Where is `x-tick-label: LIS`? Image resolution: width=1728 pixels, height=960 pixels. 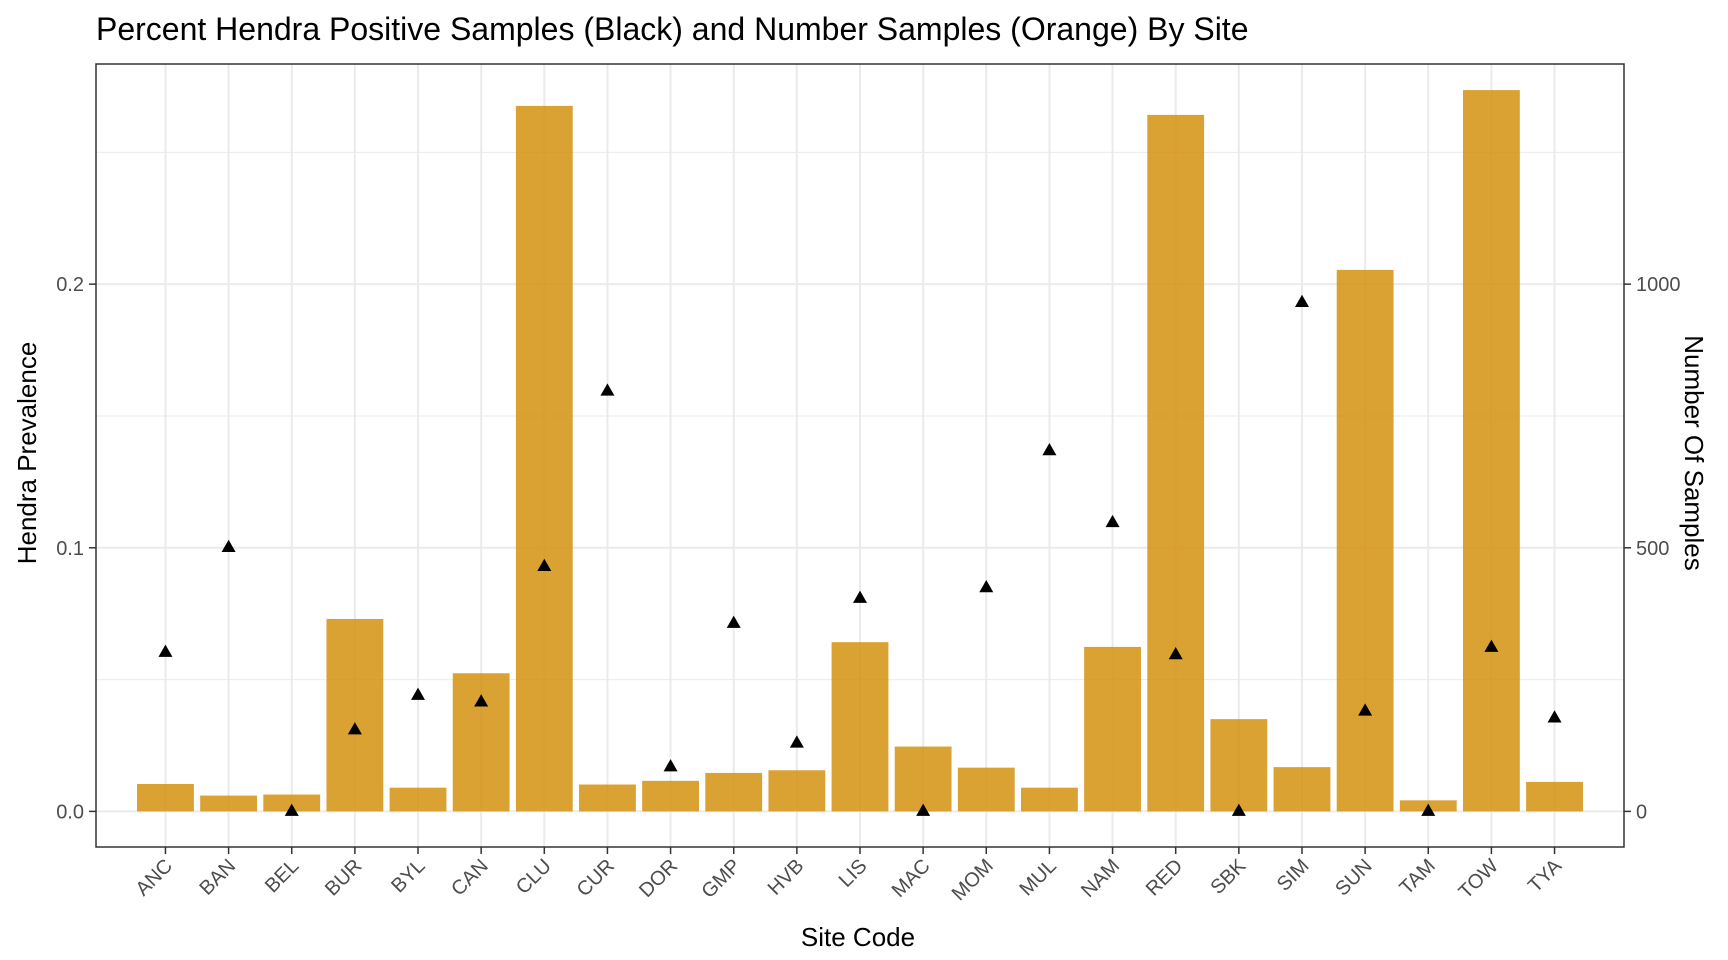 x-tick-label: LIS is located at coordinates (853, 873).